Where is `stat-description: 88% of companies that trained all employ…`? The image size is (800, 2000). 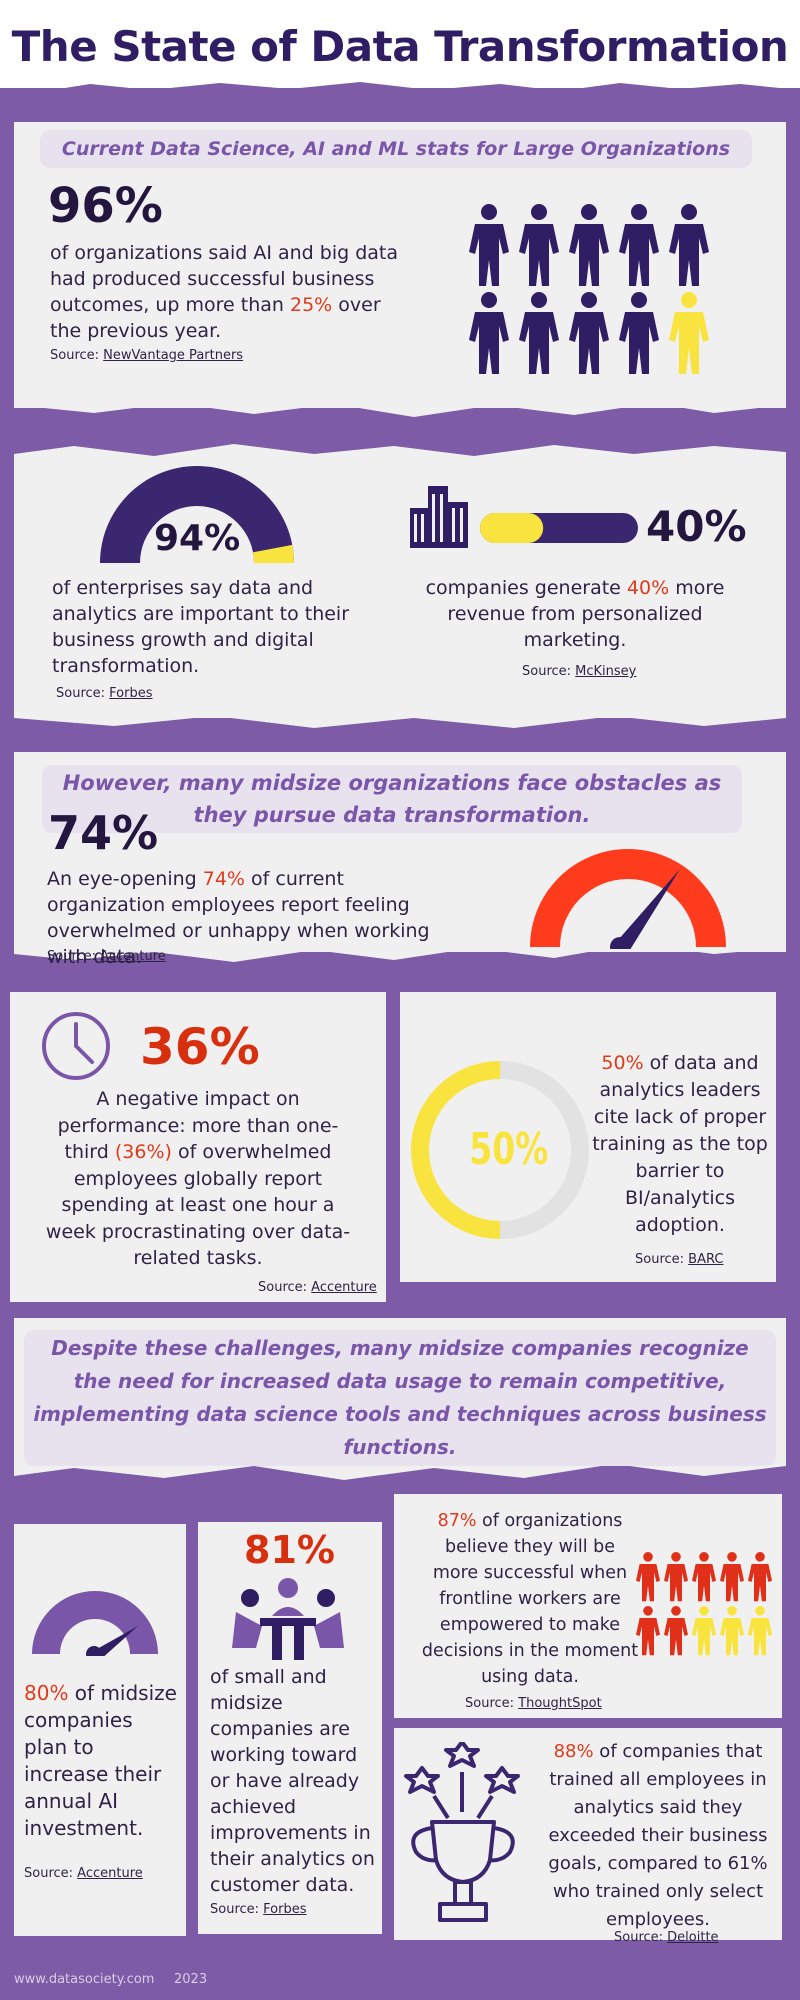
stat-description: 88% of companies that trained all employ… is located at coordinates (658, 1835).